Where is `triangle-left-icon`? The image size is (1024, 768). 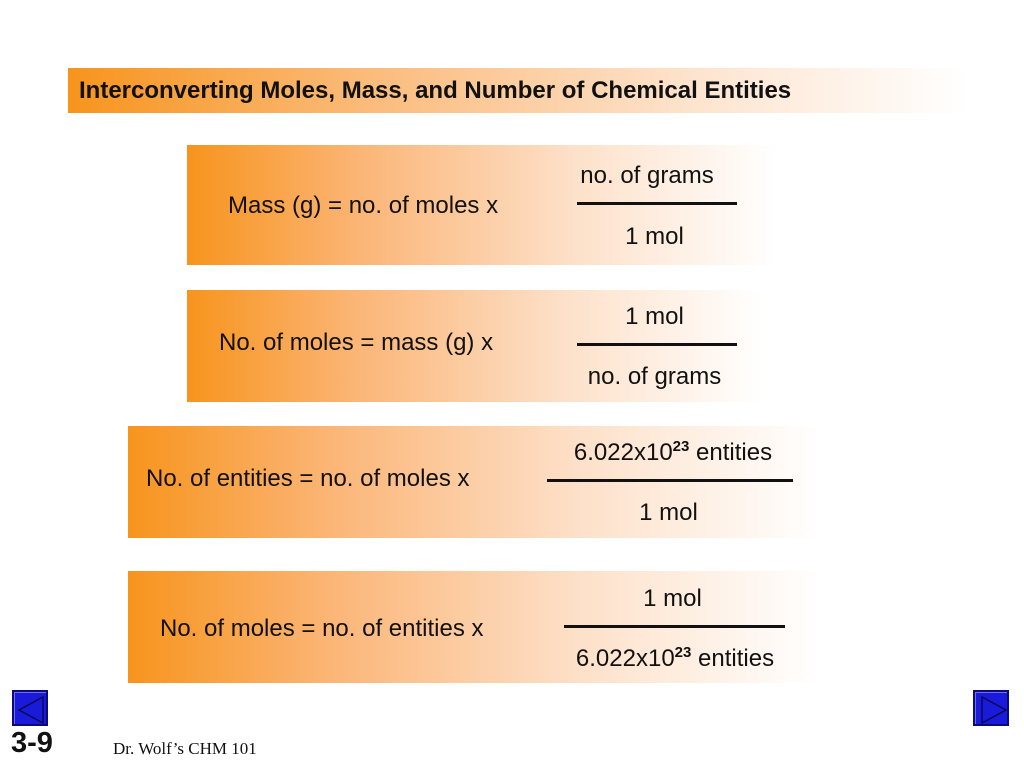 triangle-left-icon is located at coordinates (30, 710).